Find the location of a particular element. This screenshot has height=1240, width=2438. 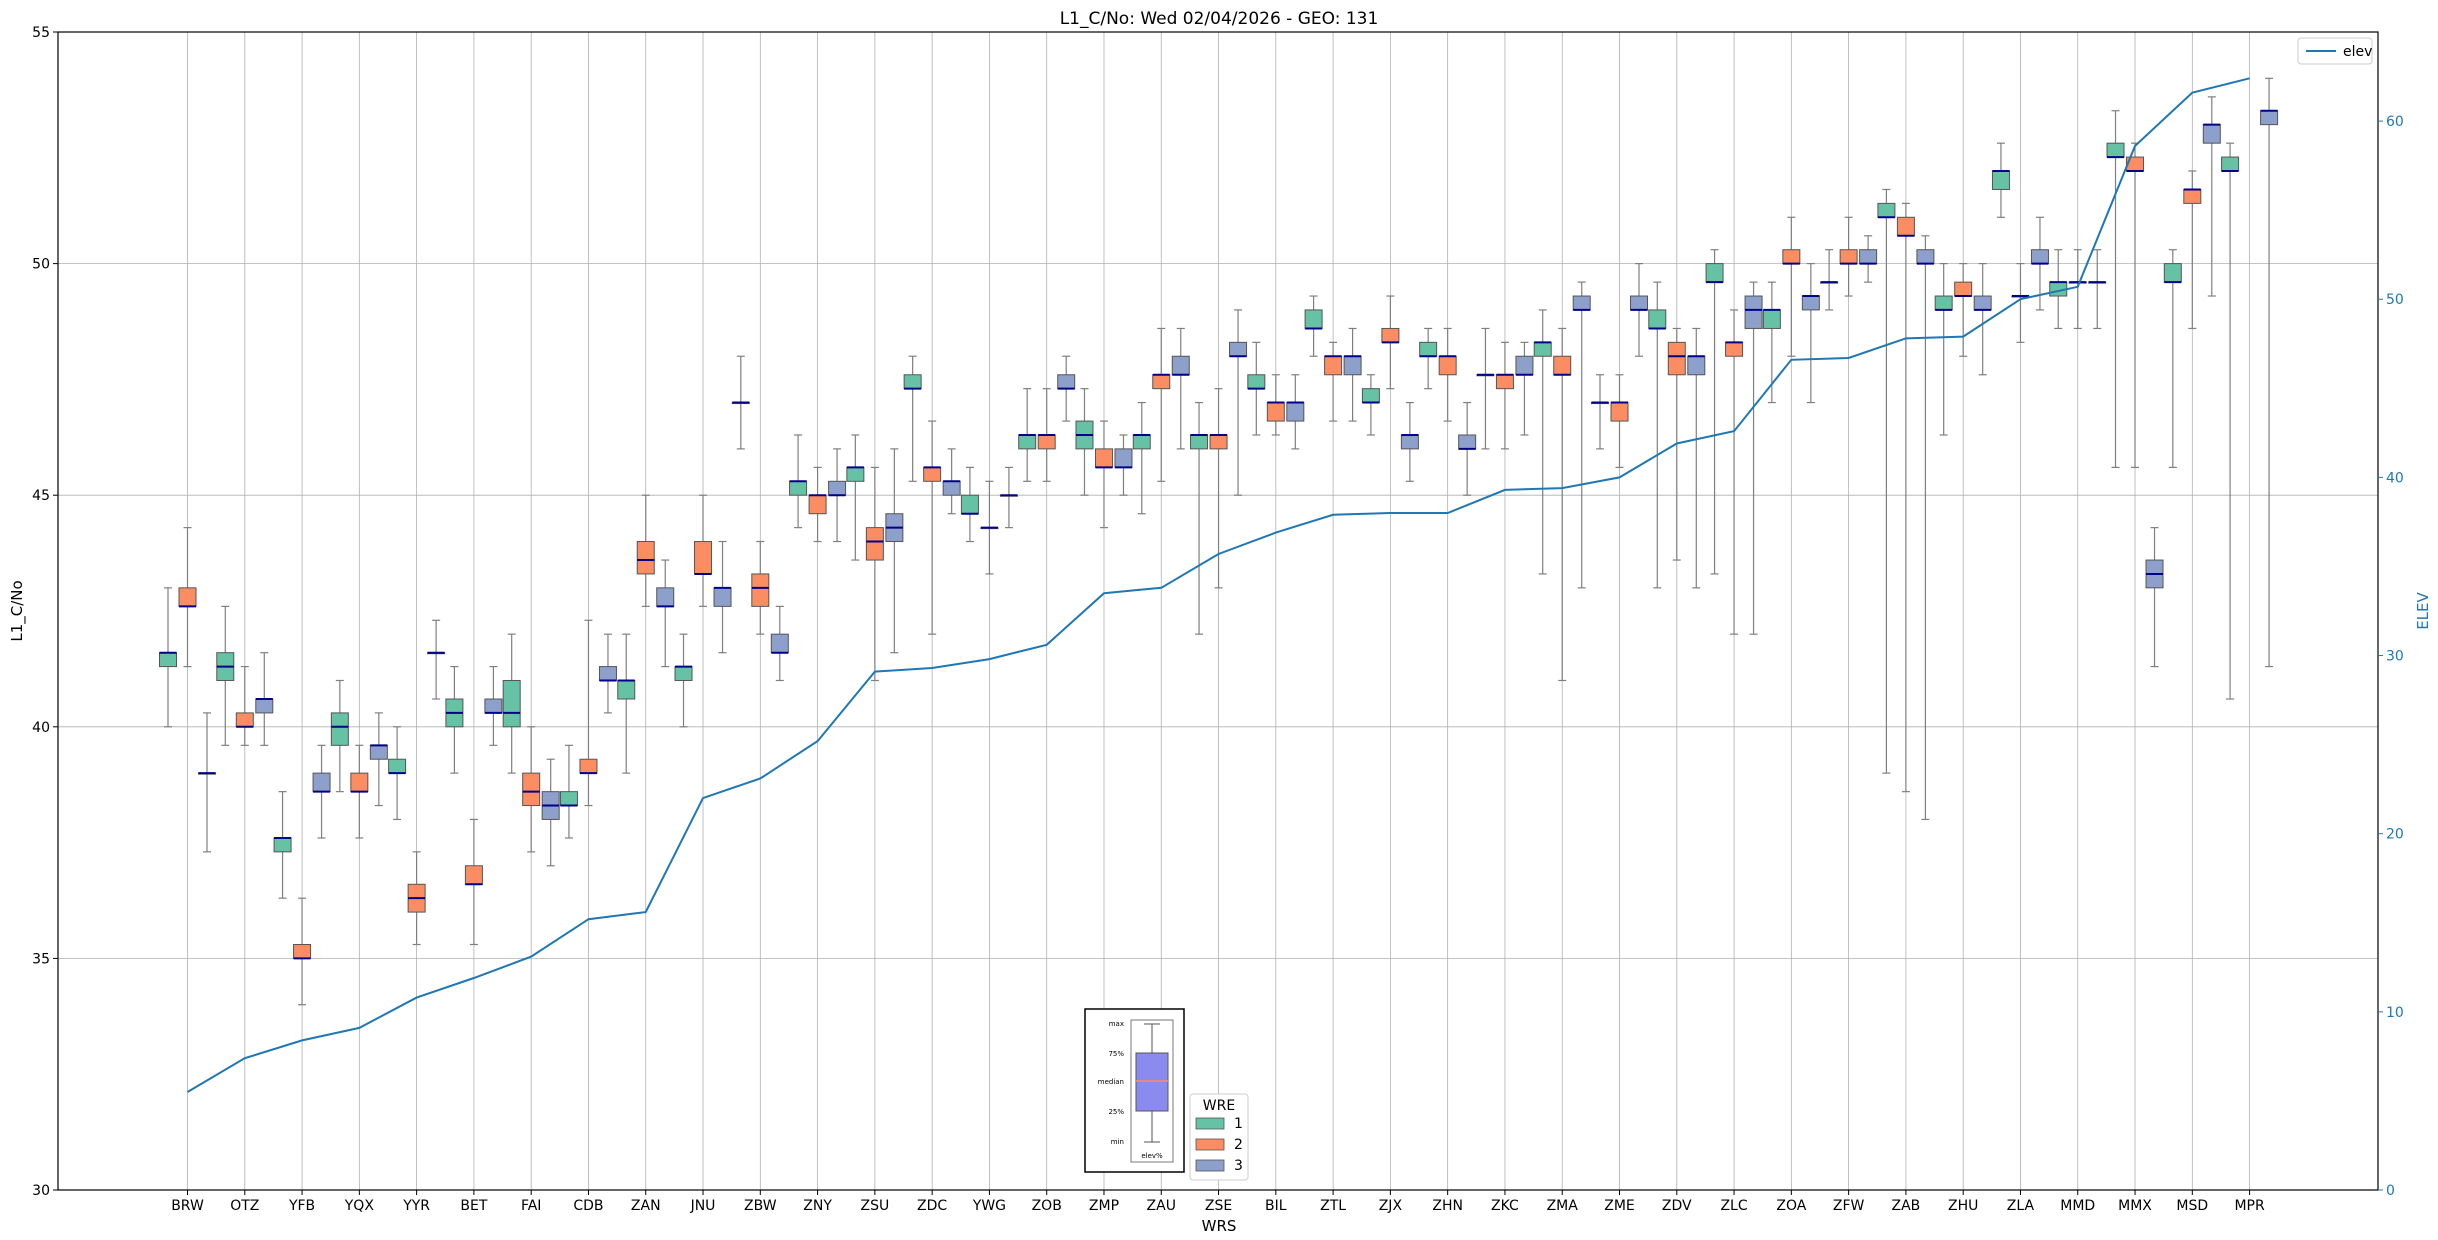

elev-legend-label: elev is located at coordinates (2357, 52).